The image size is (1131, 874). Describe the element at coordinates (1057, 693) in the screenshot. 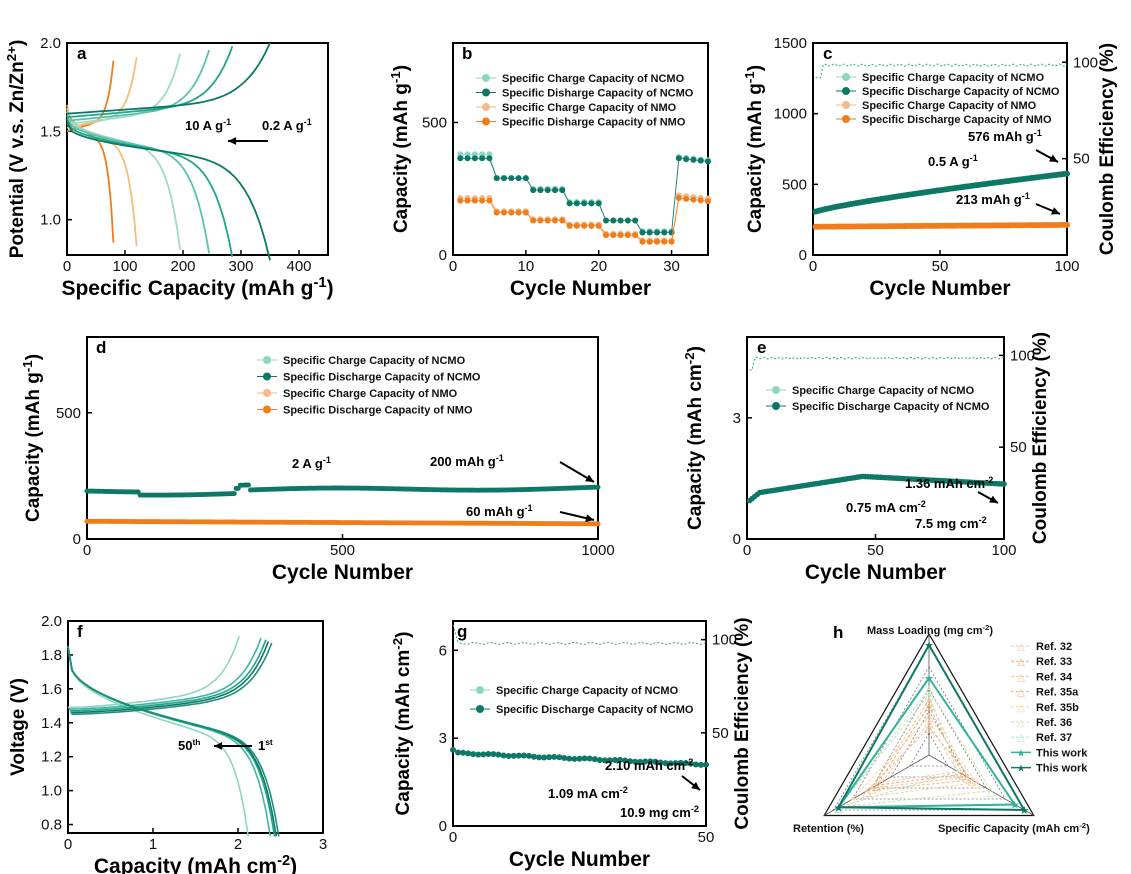

I see `legend-entry: Ref. 35a` at that location.